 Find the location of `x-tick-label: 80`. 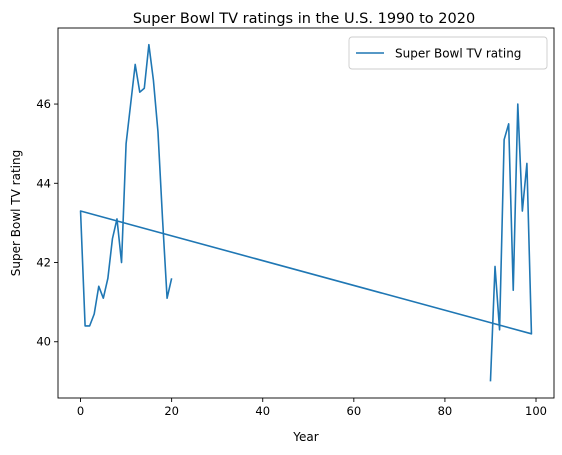

x-tick-label: 80 is located at coordinates (445, 411).